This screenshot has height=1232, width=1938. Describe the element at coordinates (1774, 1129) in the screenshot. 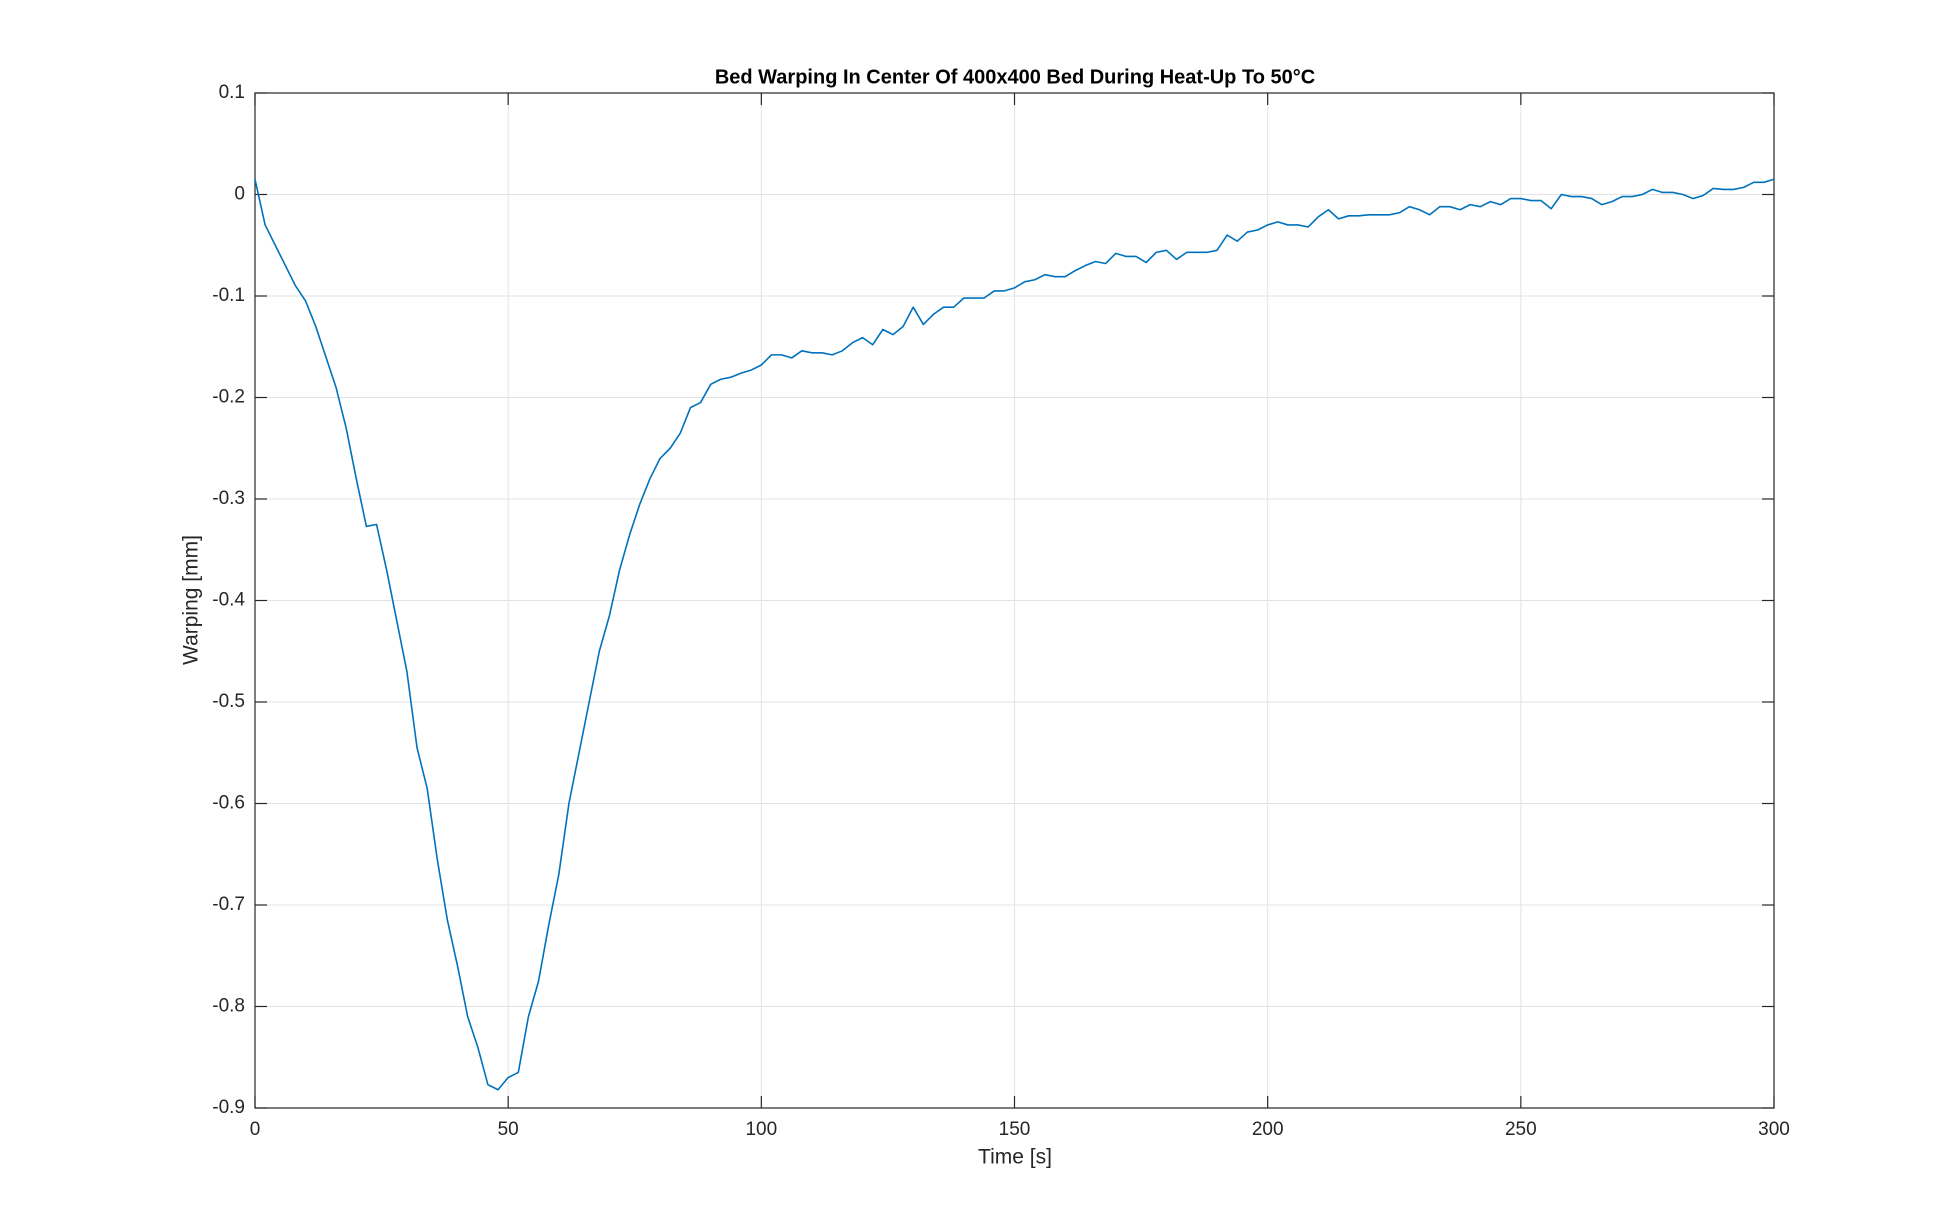

I see `x-tick-label: 300` at that location.